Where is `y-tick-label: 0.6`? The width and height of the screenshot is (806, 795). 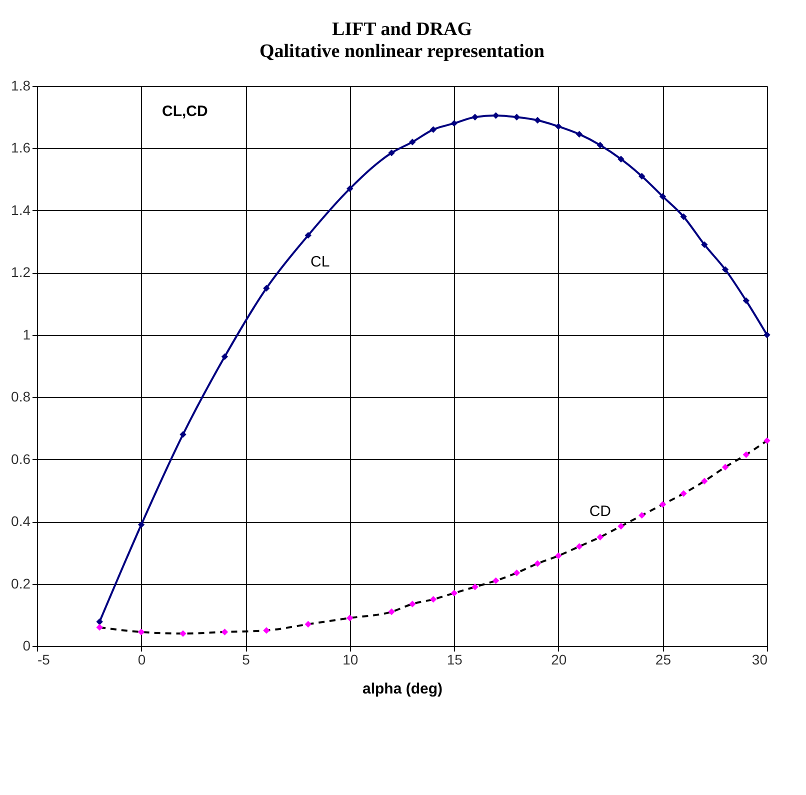
y-tick-label: 0.6 is located at coordinates (21, 458).